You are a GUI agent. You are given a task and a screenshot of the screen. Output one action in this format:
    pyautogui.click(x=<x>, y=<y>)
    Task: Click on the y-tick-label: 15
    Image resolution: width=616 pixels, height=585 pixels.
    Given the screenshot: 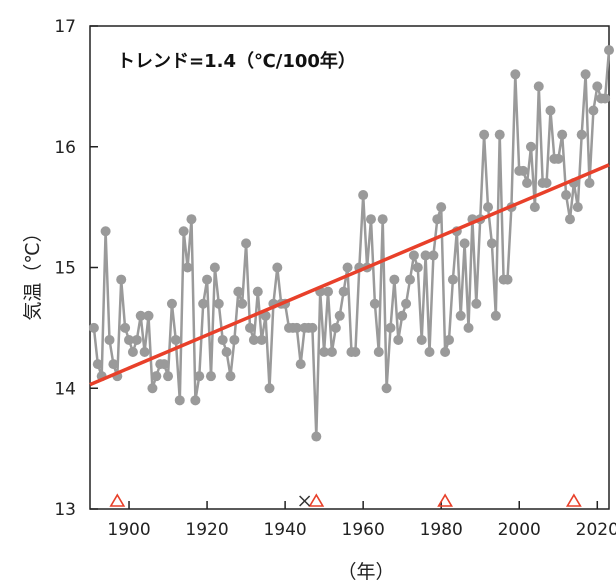 What is the action you would take?
    pyautogui.click(x=65, y=269)
    